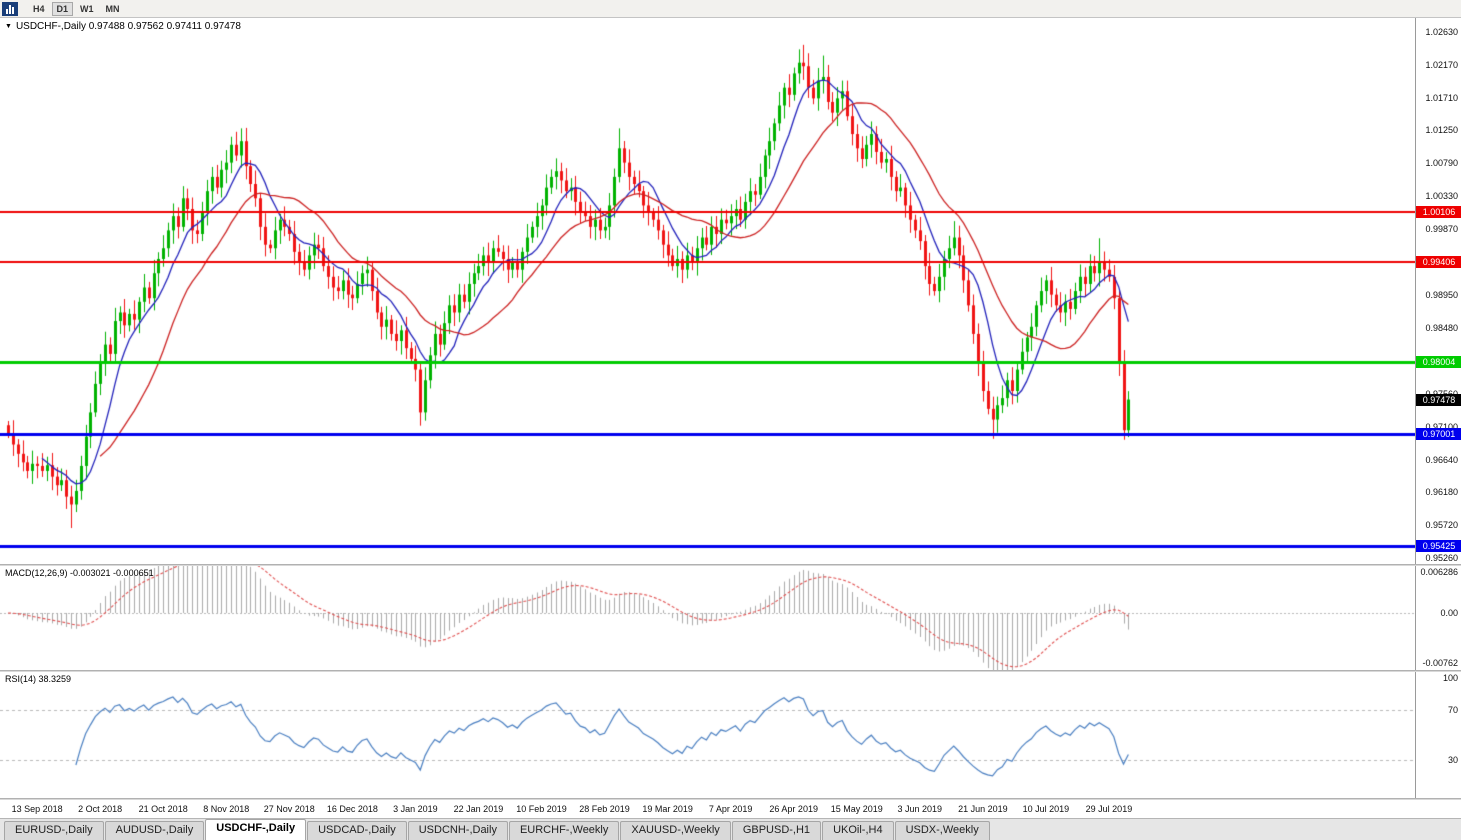  I want to click on price-tick: 0.96180, so click(1441, 492).